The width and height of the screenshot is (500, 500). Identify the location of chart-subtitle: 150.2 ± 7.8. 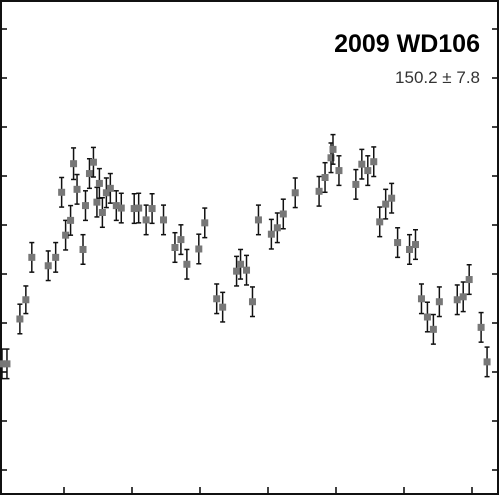
(437, 77).